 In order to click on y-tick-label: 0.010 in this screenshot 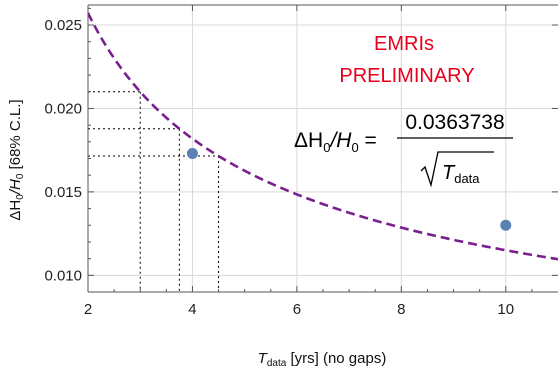, I will do `click(63, 275)`.